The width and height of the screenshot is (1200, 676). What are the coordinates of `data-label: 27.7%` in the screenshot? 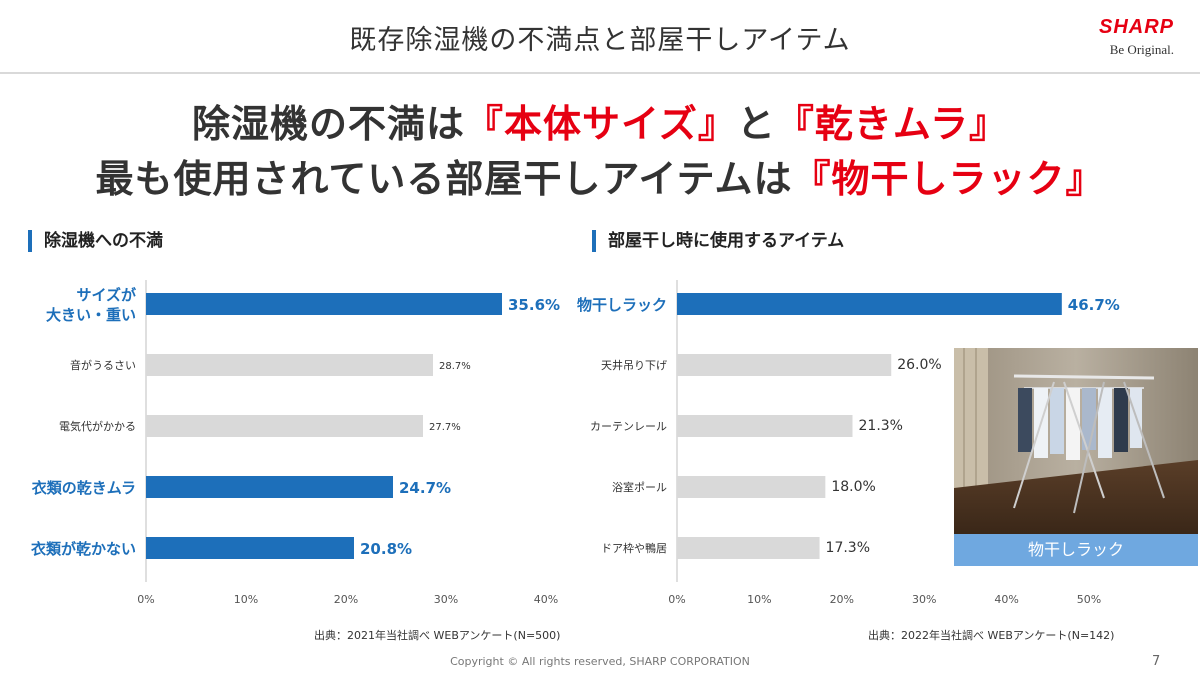 It's located at (445, 427).